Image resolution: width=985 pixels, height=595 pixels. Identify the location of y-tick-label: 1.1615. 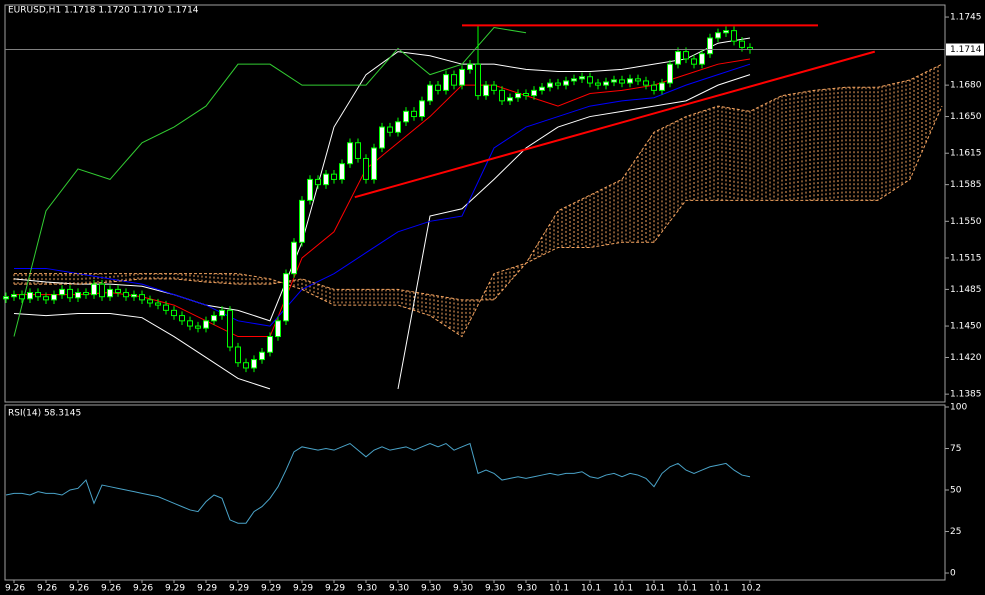
(966, 154).